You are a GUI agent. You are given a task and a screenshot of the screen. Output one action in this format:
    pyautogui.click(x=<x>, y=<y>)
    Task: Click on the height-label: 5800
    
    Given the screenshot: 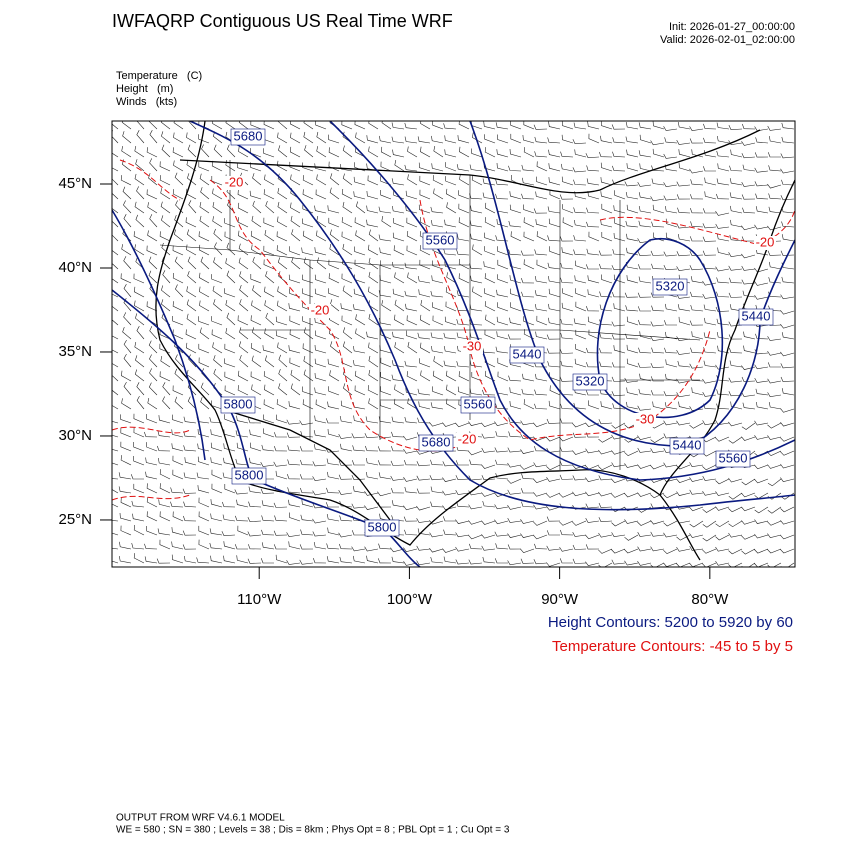 What is the action you would take?
    pyautogui.click(x=382, y=526)
    